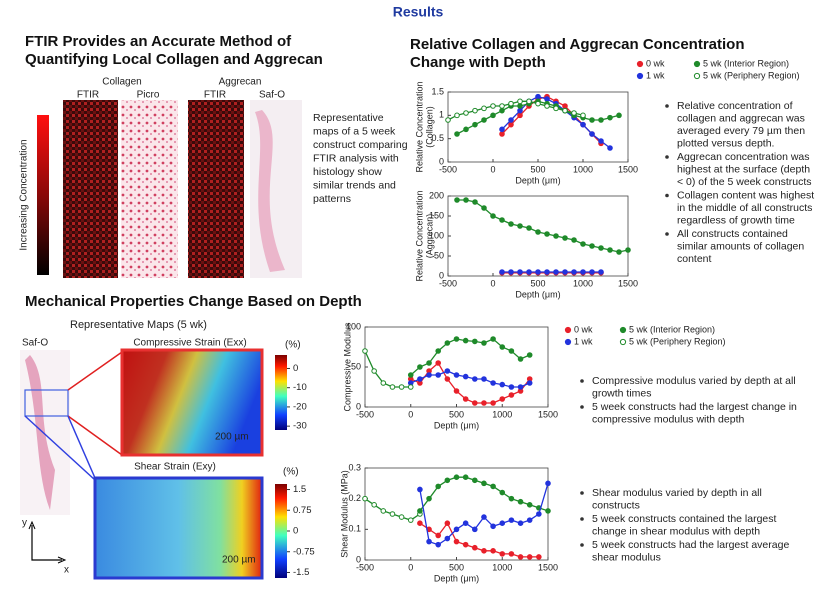 This screenshot has width=836, height=589. What do you see at coordinates (174, 59) in the screenshot?
I see `section-title: Quantifying Local Collagen and Aggrecan` at bounding box center [174, 59].